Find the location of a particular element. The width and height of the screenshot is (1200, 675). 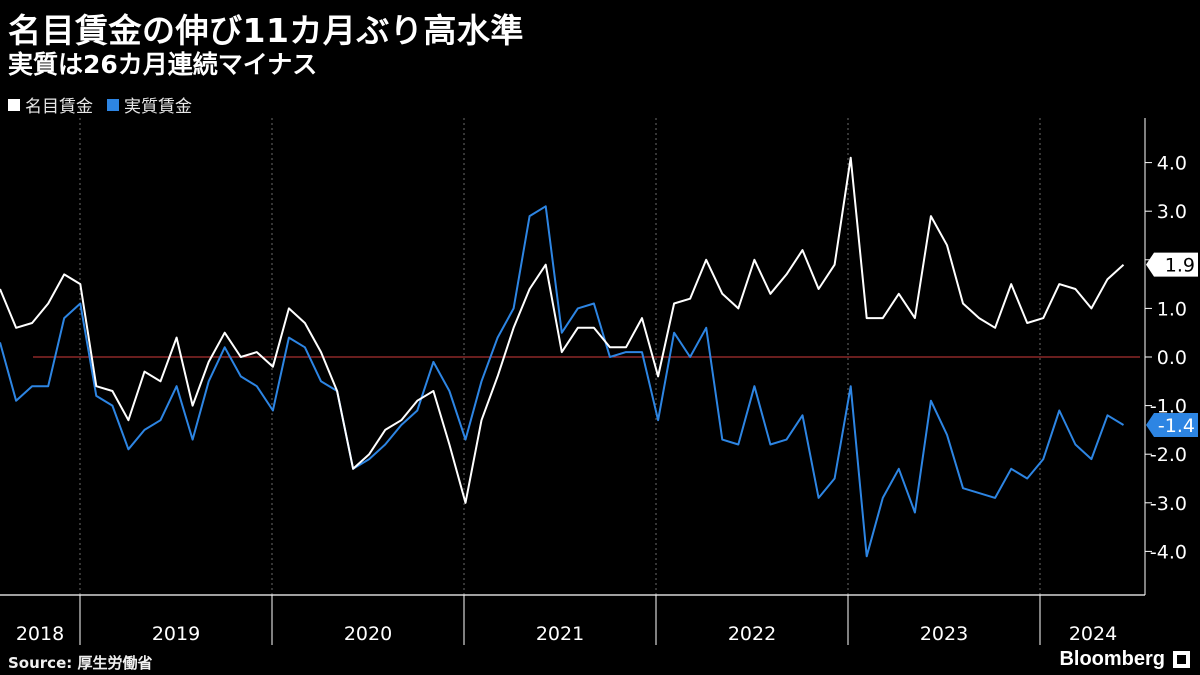

source-note: Source: 厚生労働省 is located at coordinates (80, 663).